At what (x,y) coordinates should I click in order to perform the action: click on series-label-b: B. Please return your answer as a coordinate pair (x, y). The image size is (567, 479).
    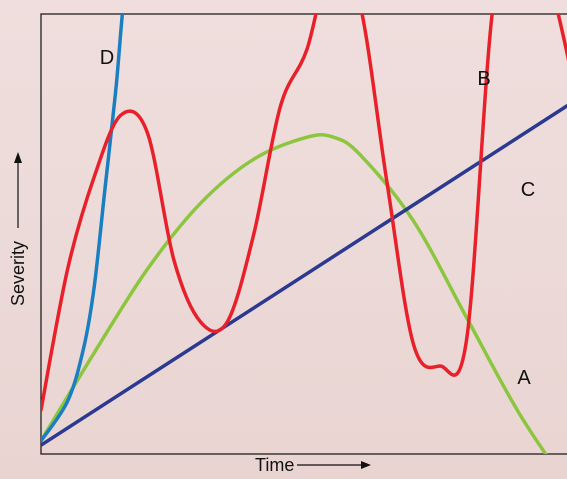
    Looking at the image, I should click on (483, 79).